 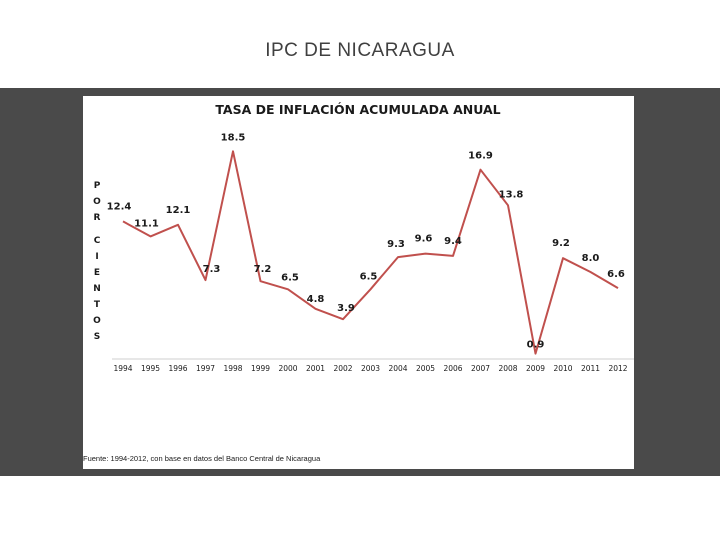 What do you see at coordinates (315, 368) in the screenshot?
I see `x-tick-label: 2001` at bounding box center [315, 368].